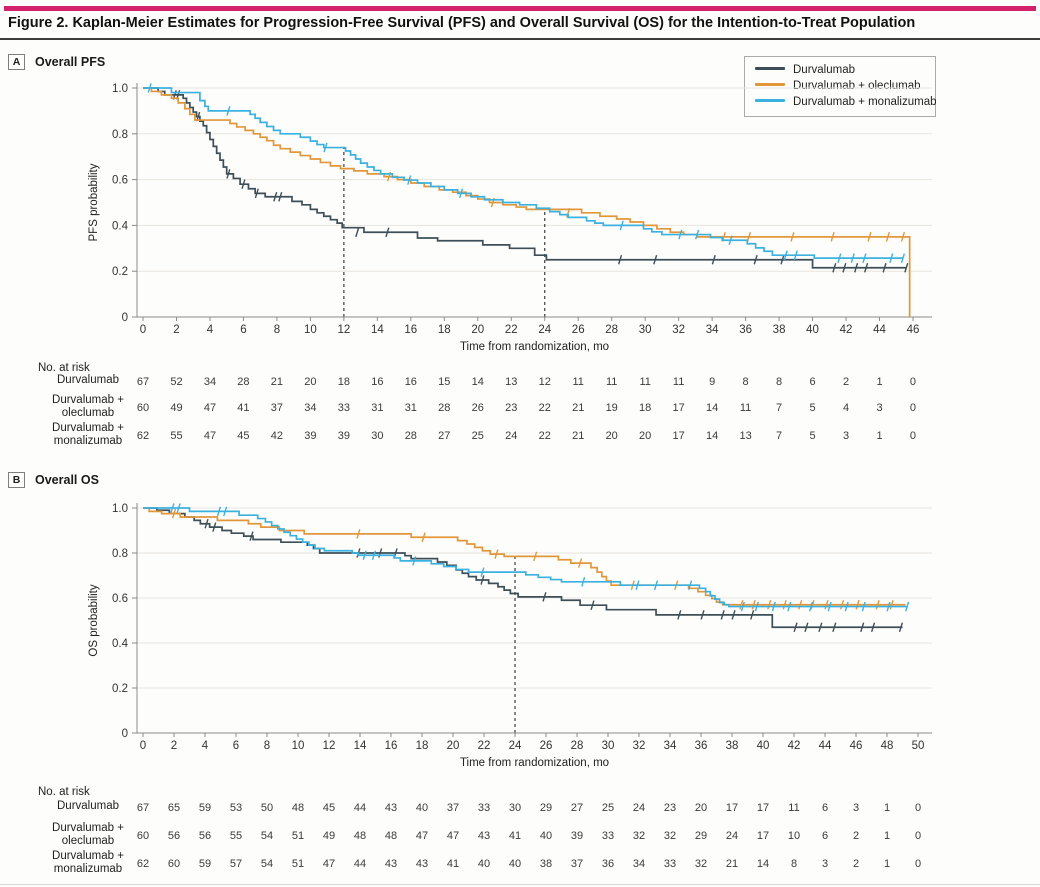  What do you see at coordinates (577, 808) in the screenshot?
I see `risk-count: 27` at bounding box center [577, 808].